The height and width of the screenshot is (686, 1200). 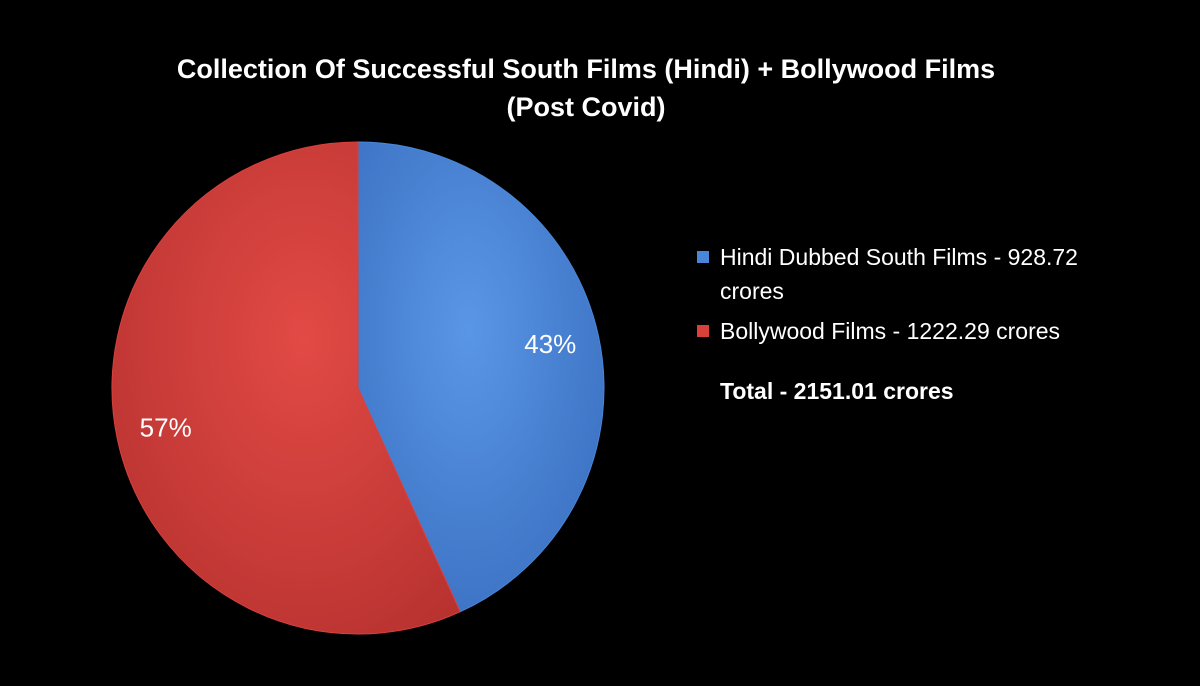 What do you see at coordinates (837, 391) in the screenshot?
I see `total-label: Total - 2151.01 crores` at bounding box center [837, 391].